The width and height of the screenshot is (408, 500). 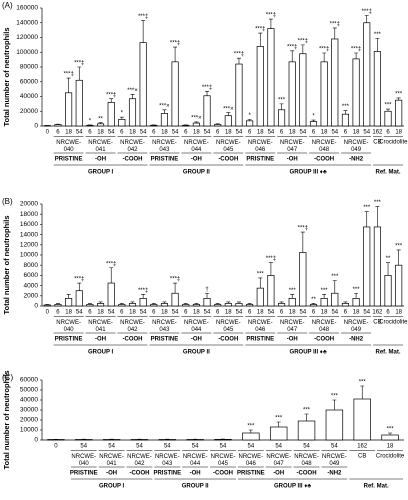 What do you see at coordinates (31, 275) in the screenshot?
I see `y-tick-label: 6000` at bounding box center [31, 275].